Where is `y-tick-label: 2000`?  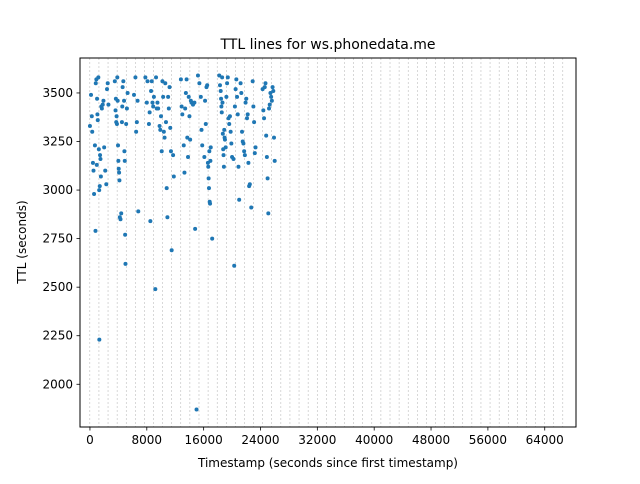 y-tick-label: 2000 is located at coordinates (57, 384).